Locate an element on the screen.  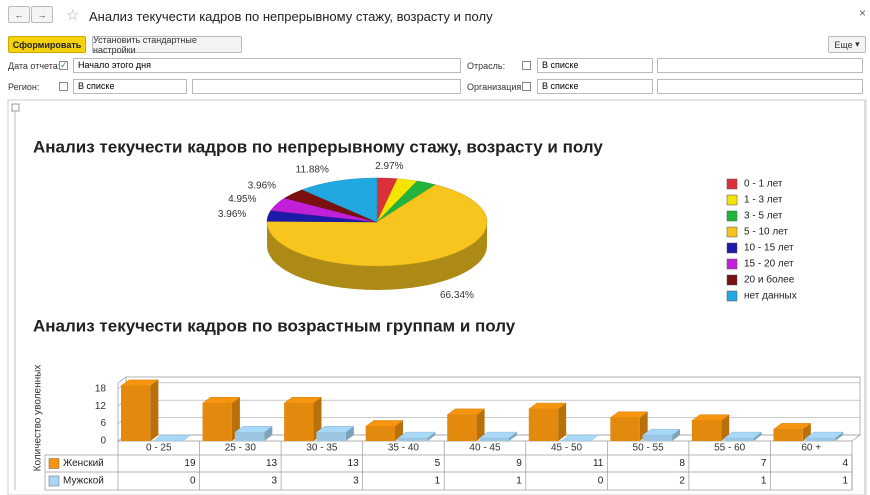
legend-label: 0 - 1 лет is located at coordinates (763, 184).